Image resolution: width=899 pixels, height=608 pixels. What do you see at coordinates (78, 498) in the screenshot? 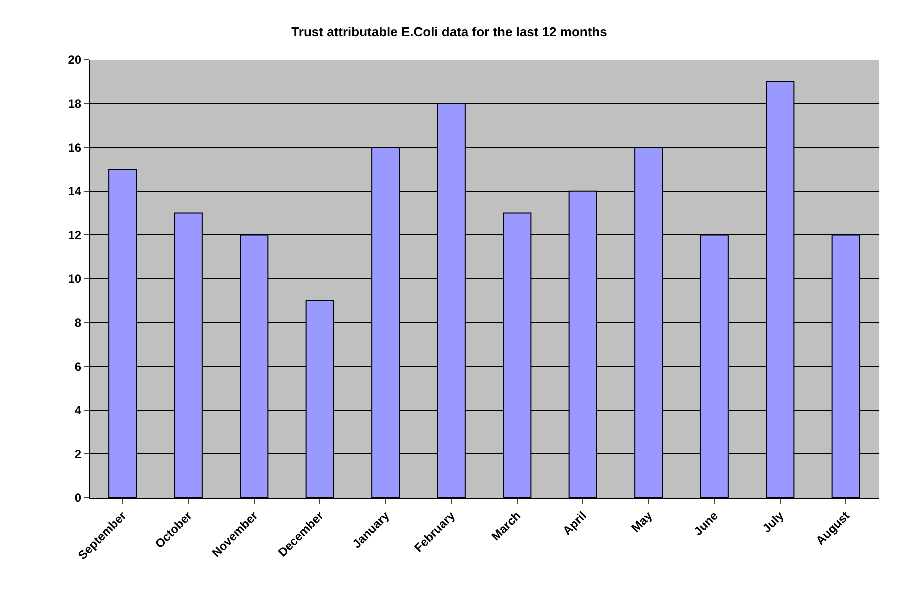
I see `y-tick-label: 0` at bounding box center [78, 498].